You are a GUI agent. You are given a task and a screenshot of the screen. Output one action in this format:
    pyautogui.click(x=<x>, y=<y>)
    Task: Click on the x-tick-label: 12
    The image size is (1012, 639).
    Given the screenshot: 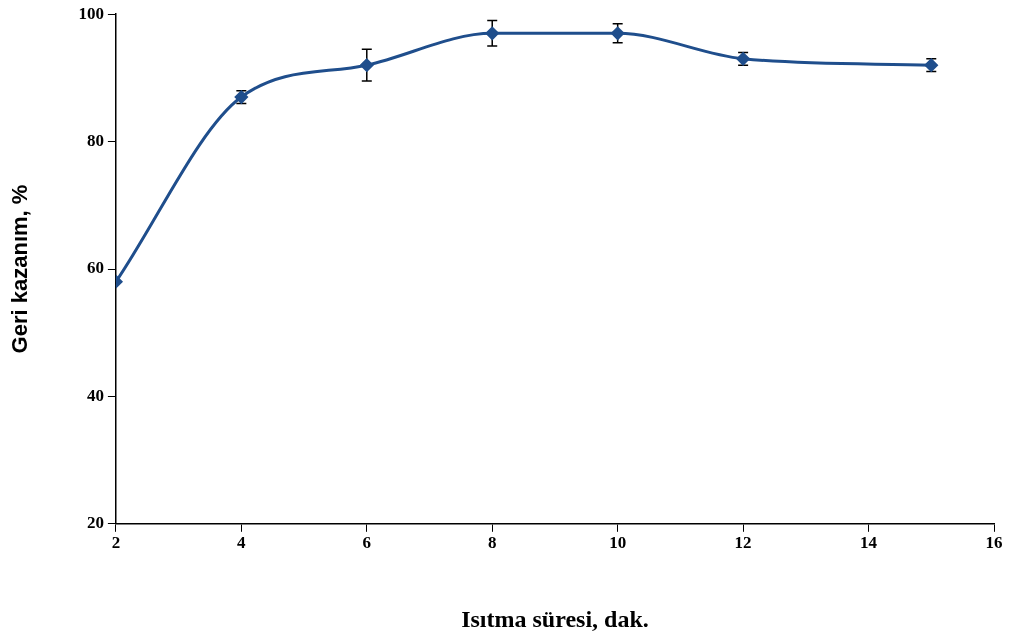 What is the action you would take?
    pyautogui.click(x=743, y=543)
    